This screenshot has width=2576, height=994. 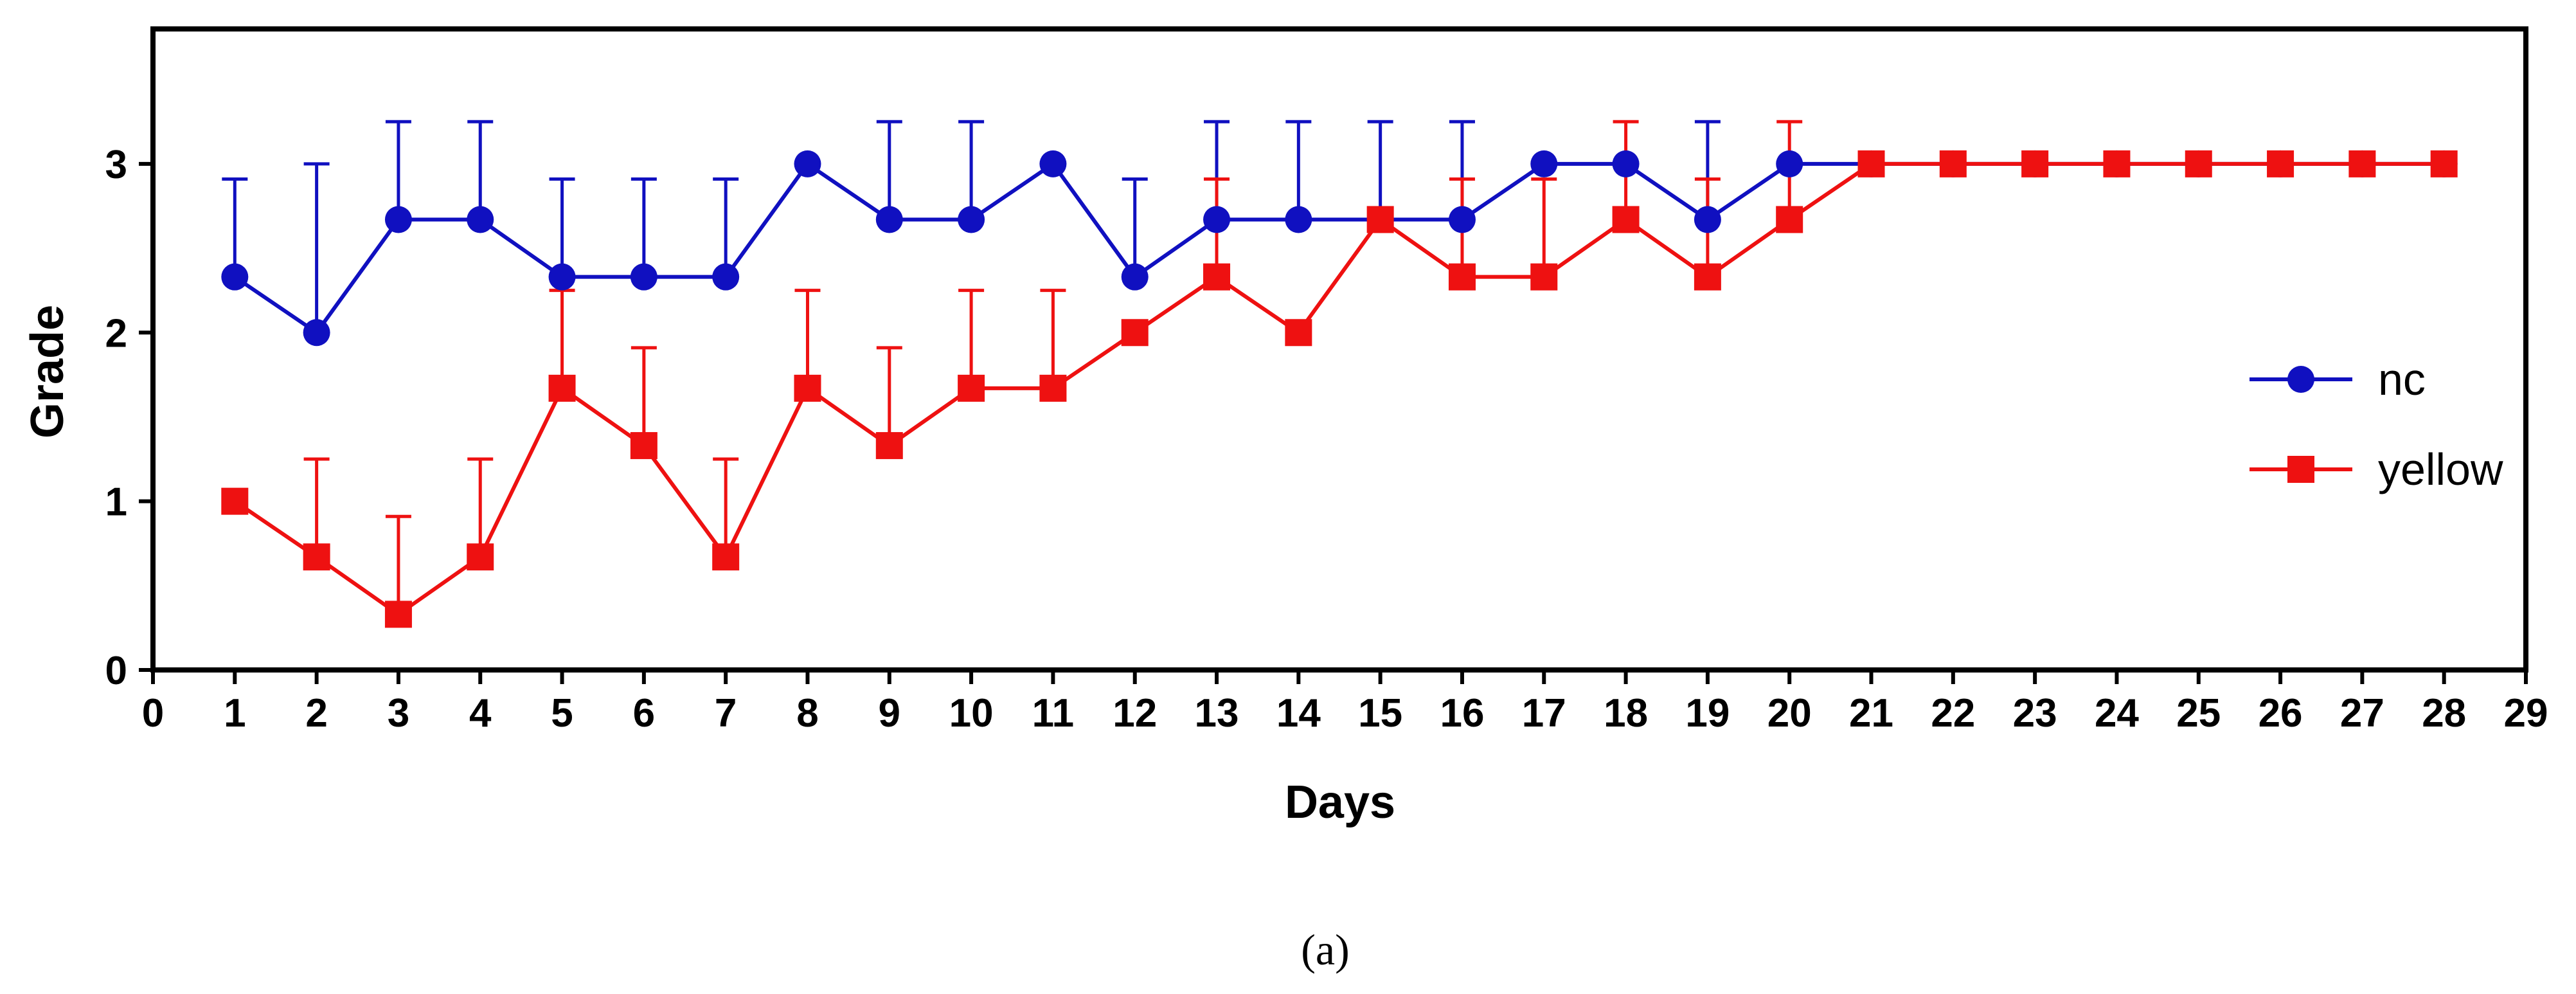 I want to click on x-axis-title: Days, so click(x=1340, y=803).